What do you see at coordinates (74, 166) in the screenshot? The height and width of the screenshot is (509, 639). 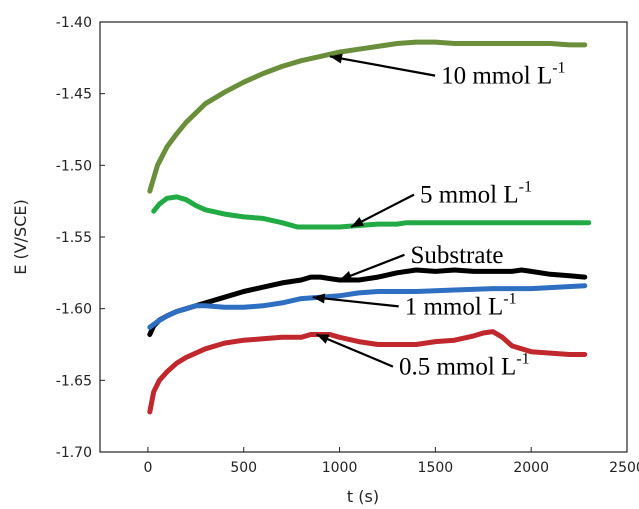 I see `y-tick-label: -1.50` at bounding box center [74, 166].